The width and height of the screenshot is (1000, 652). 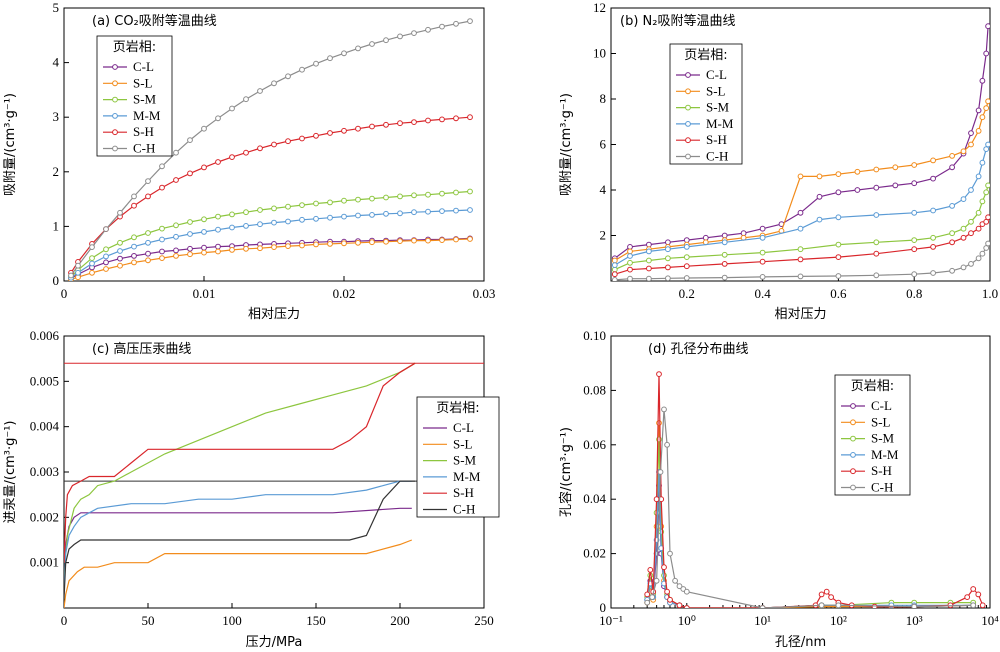 What do you see at coordinates (274, 314) in the screenshot?
I see `x-axis-title: 相对压力` at bounding box center [274, 314].